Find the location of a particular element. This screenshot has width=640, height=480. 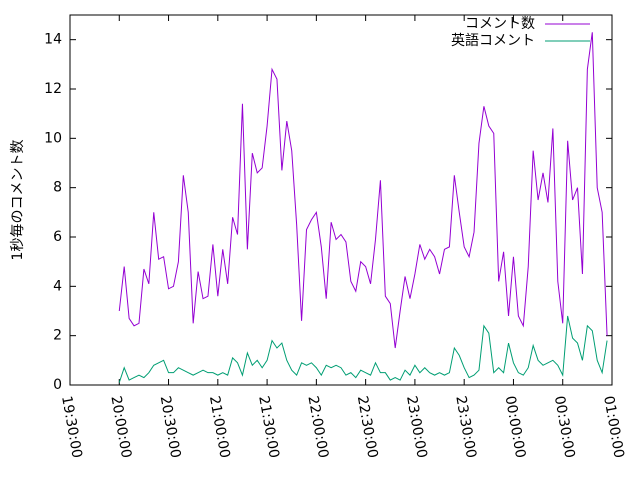

x-tick-label: 21:00:00 is located at coordinates (219, 427).